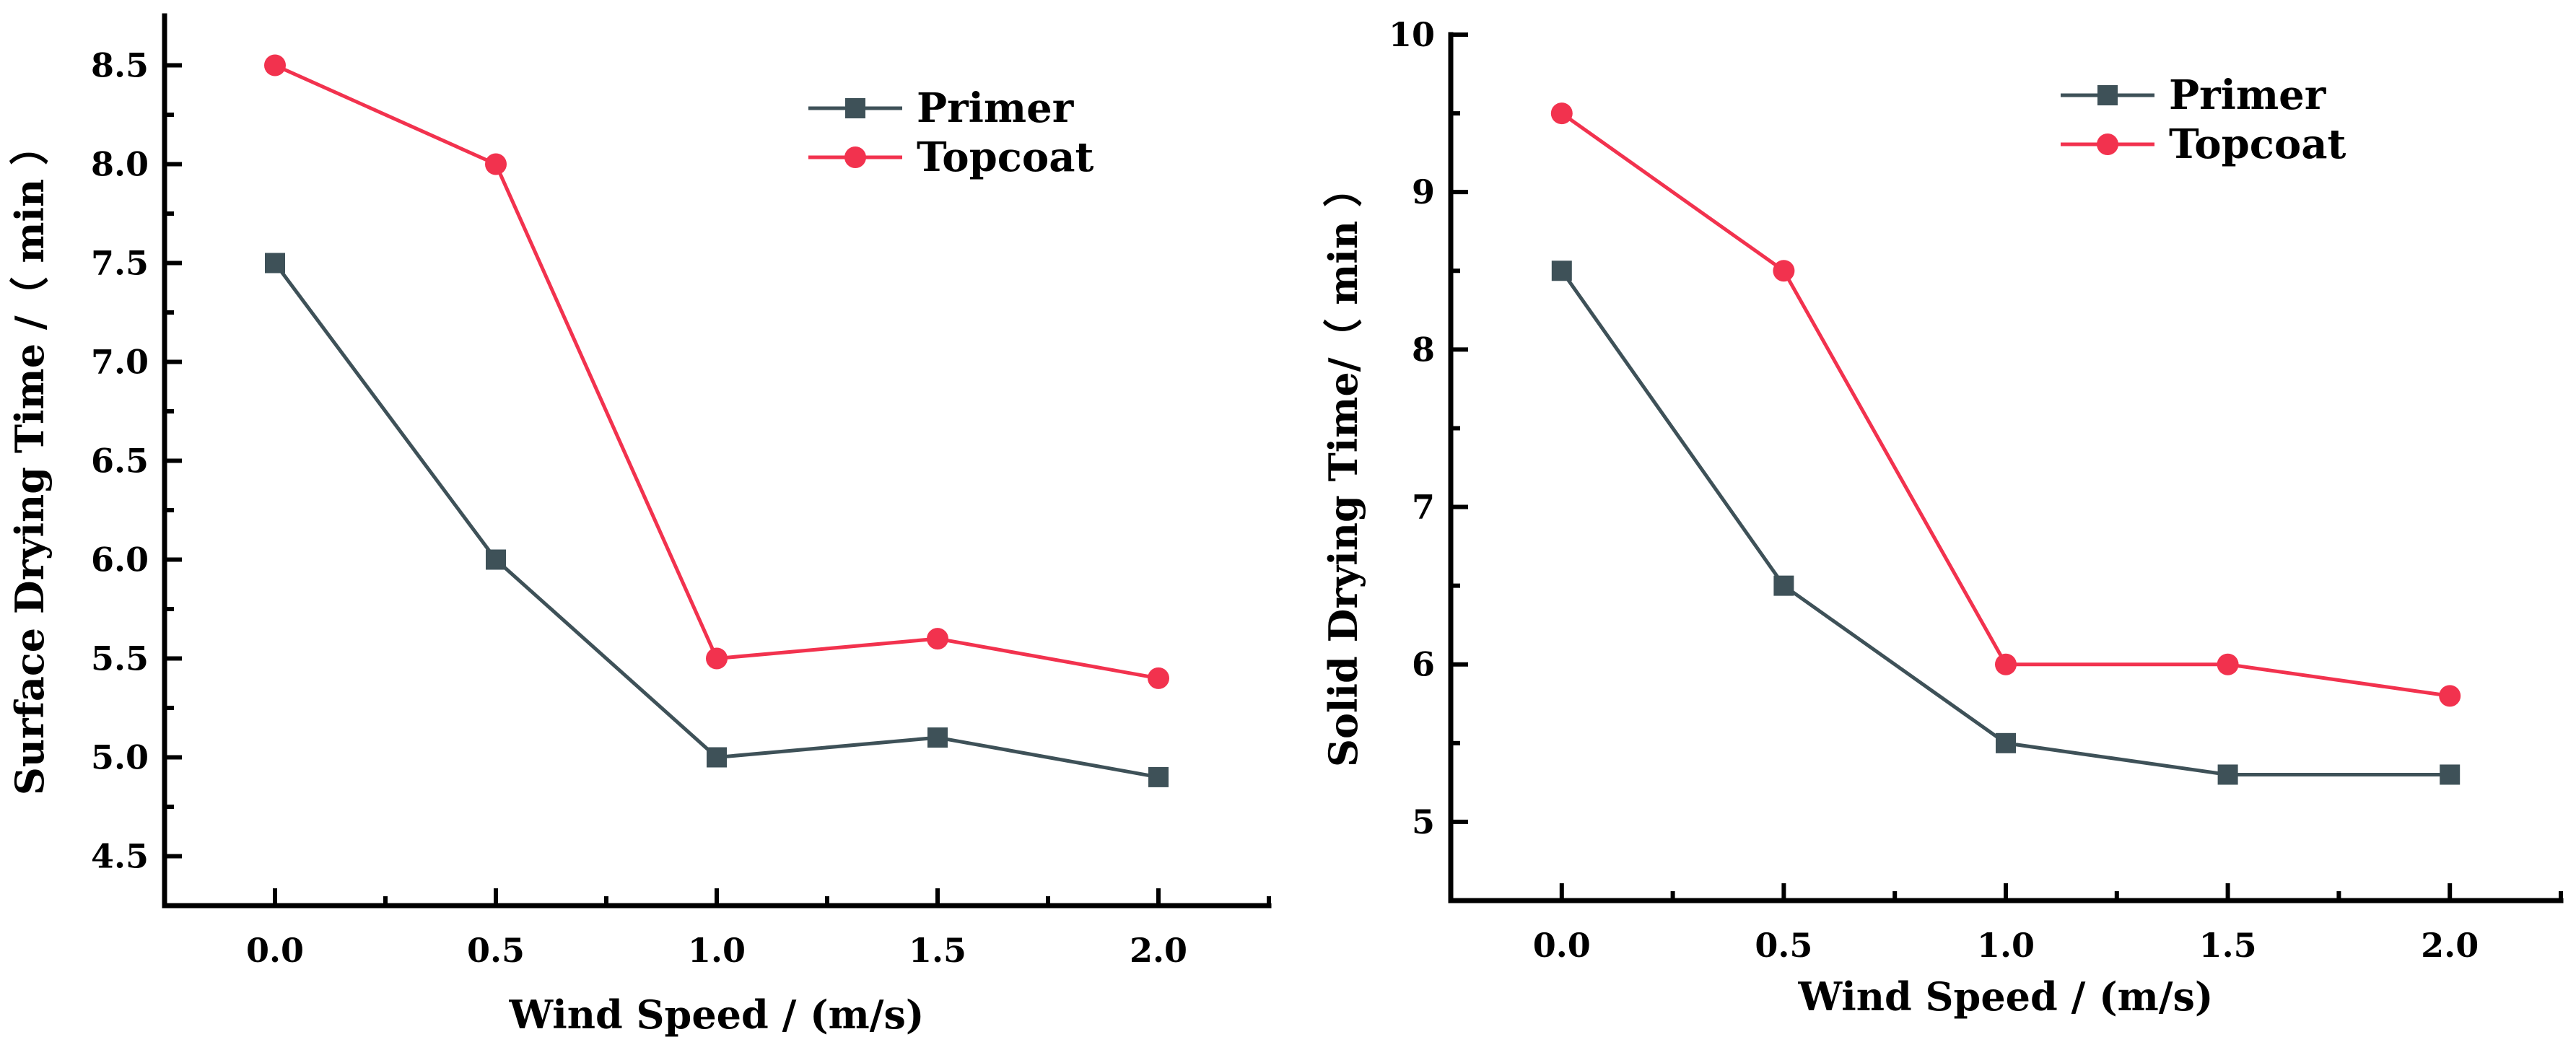 This screenshot has height=1055, width=2576. Describe the element at coordinates (120, 461) in the screenshot. I see `y-tick-label: 6.5` at that location.